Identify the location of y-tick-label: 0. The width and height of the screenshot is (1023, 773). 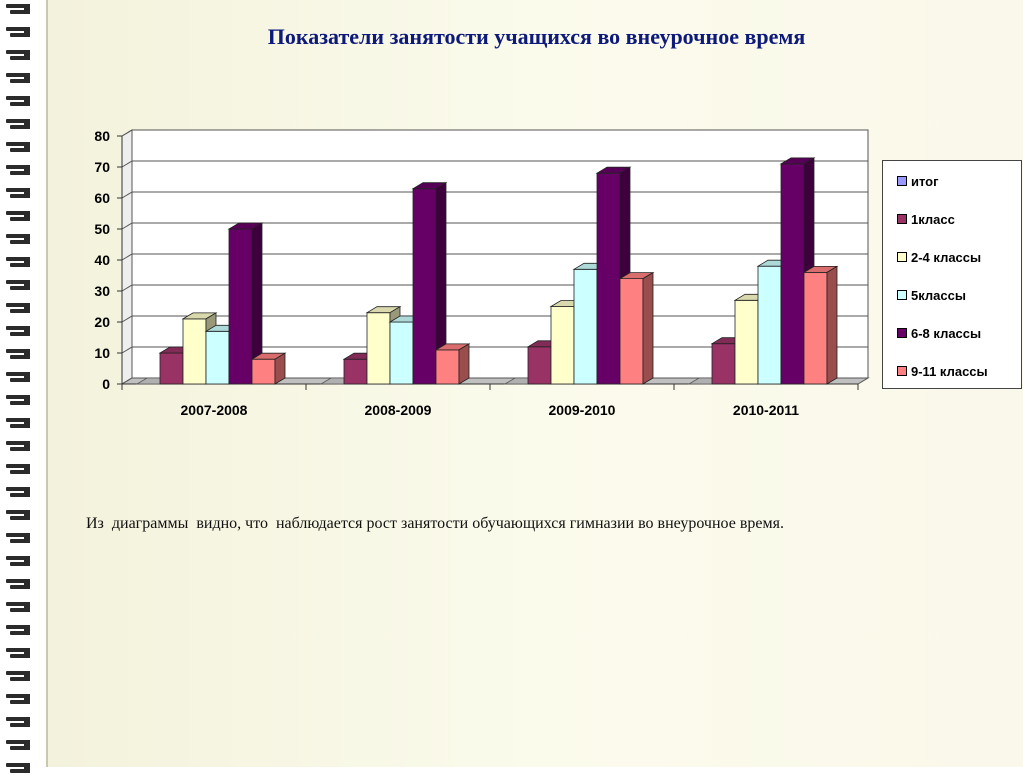
(106, 384).